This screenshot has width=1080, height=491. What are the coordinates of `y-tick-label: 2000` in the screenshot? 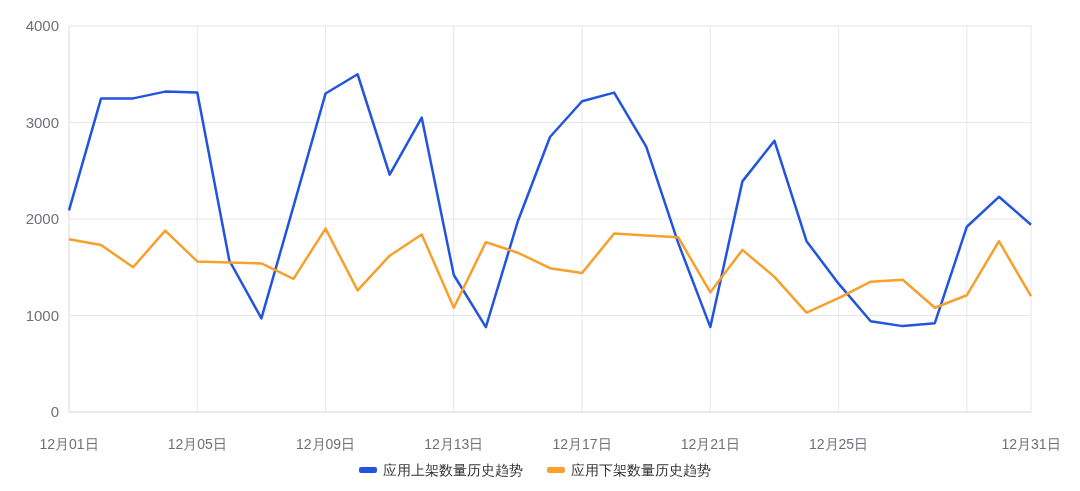 It's located at (42, 218).